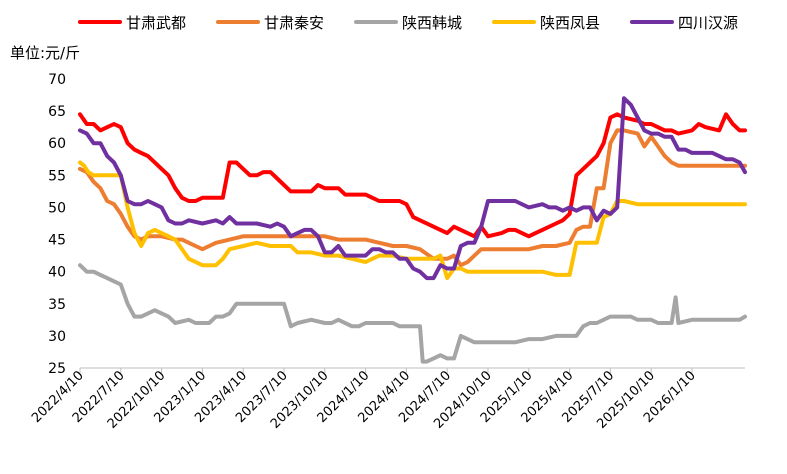  What do you see at coordinates (57, 305) in the screenshot?
I see `y-tick-label: 35` at bounding box center [57, 305].